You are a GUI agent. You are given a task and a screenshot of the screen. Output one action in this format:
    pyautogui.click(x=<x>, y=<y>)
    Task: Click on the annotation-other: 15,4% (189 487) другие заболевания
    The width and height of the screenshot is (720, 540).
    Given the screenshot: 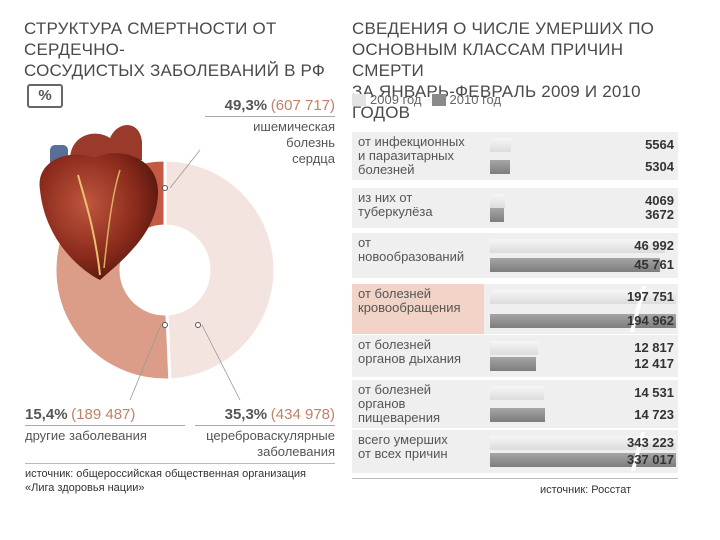 What is the action you would take?
    pyautogui.click(x=105, y=425)
    